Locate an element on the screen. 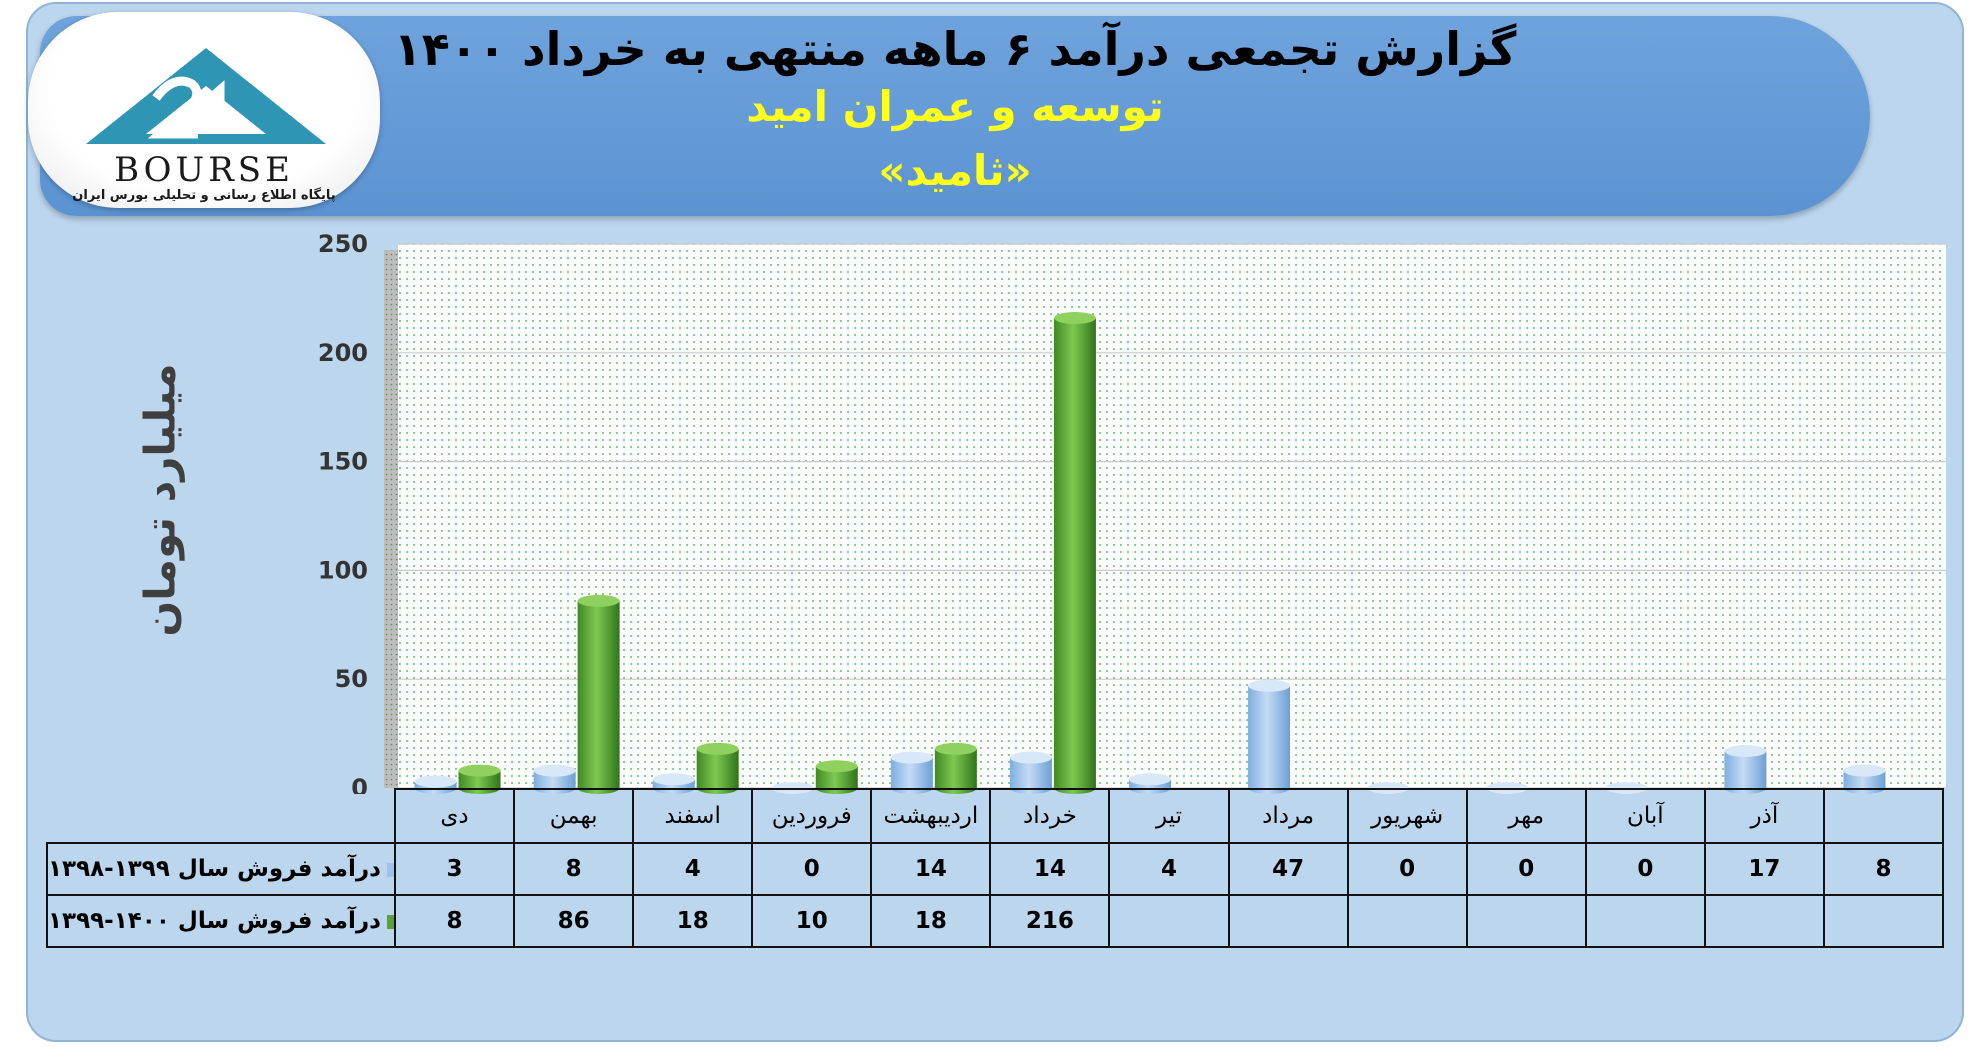 This screenshot has height=1047, width=1986. data-label: 216 is located at coordinates (1050, 921).